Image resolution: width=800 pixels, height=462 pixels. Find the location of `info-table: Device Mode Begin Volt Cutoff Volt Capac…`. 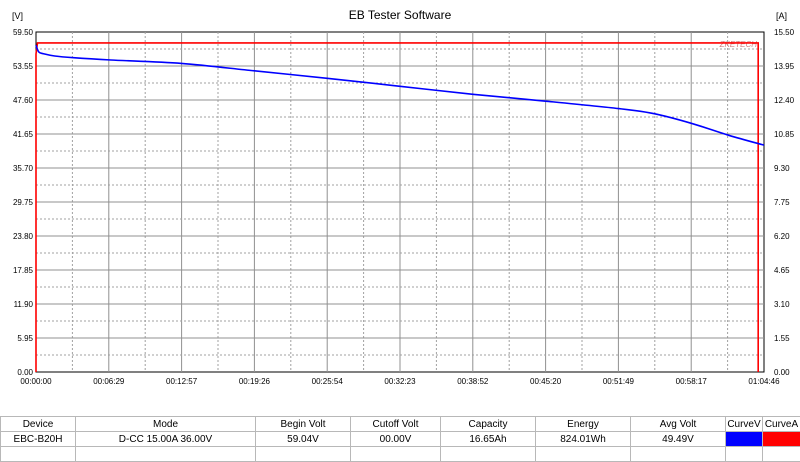

info-table: Device Mode Begin Volt Cutoff Volt Capac… is located at coordinates (400, 439).